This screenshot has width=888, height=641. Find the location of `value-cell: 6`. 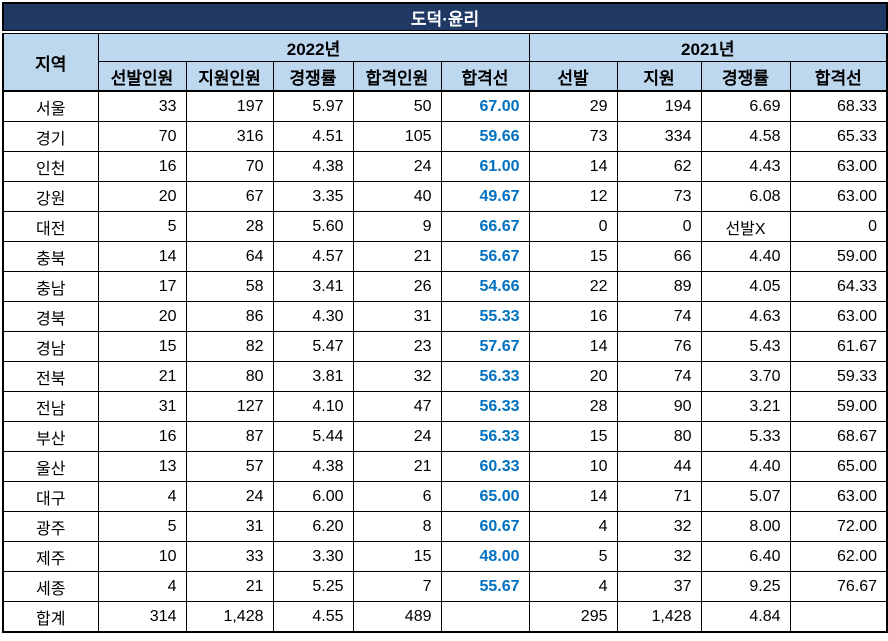

value-cell: 6 is located at coordinates (397, 496).